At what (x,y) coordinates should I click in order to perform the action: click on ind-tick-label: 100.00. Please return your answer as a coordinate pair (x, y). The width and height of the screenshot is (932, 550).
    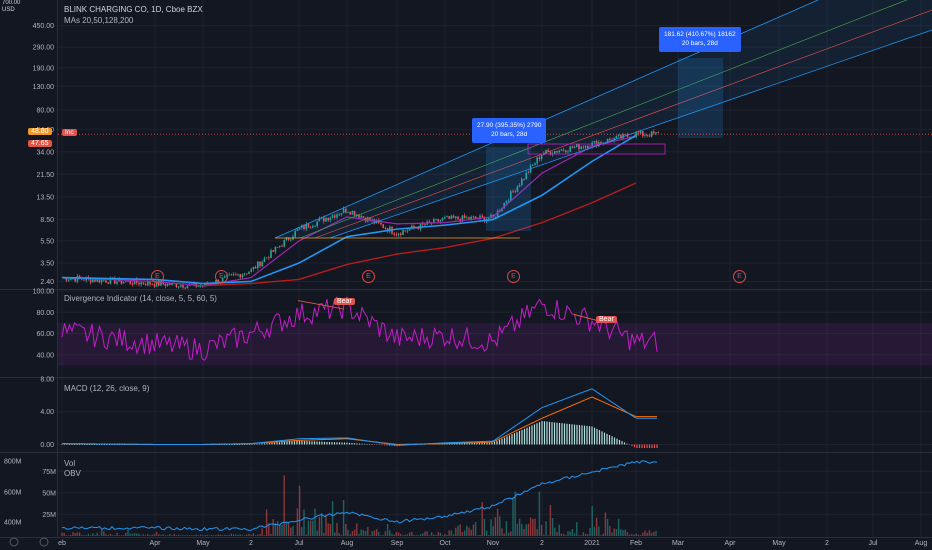
    Looking at the image, I should click on (44, 292).